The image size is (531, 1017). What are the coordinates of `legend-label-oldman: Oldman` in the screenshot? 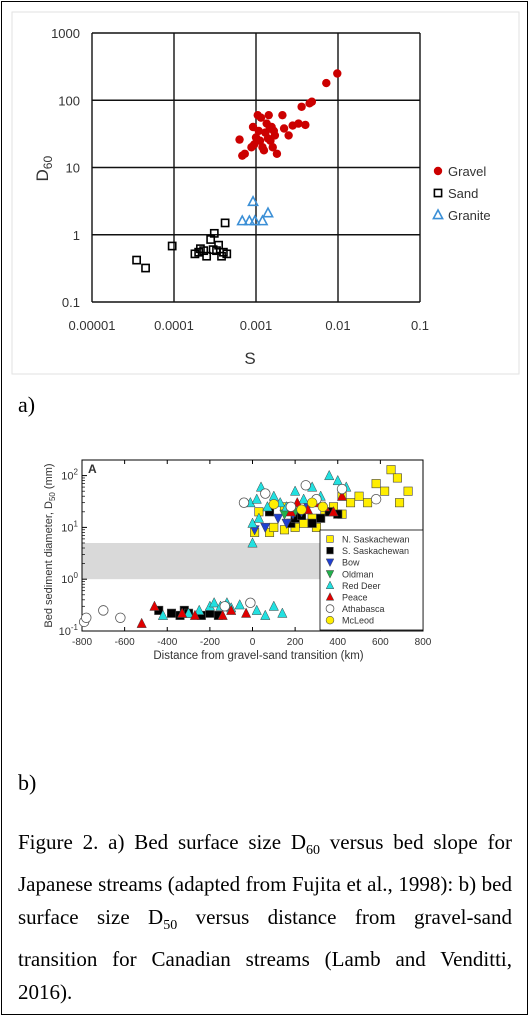 It's located at (358, 574).